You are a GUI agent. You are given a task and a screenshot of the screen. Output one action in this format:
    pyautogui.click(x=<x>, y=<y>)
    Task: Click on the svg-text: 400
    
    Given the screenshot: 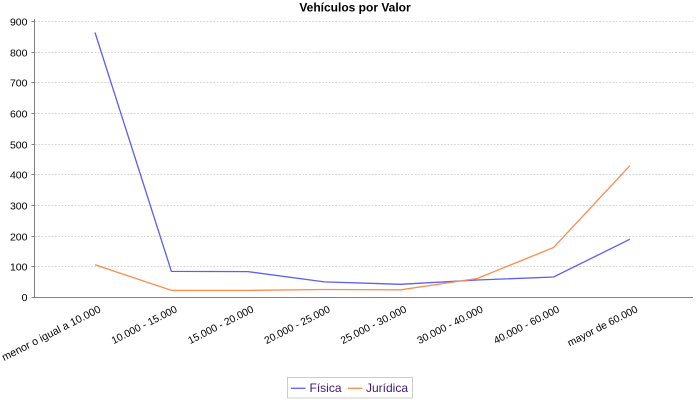 What is the action you would take?
    pyautogui.click(x=19, y=175)
    